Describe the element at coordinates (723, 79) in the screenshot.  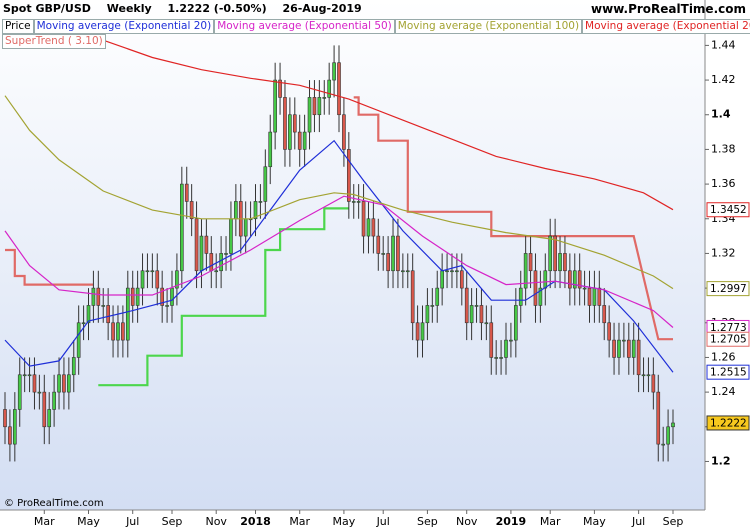
I see `y-tick-label: 1.42` at that location.